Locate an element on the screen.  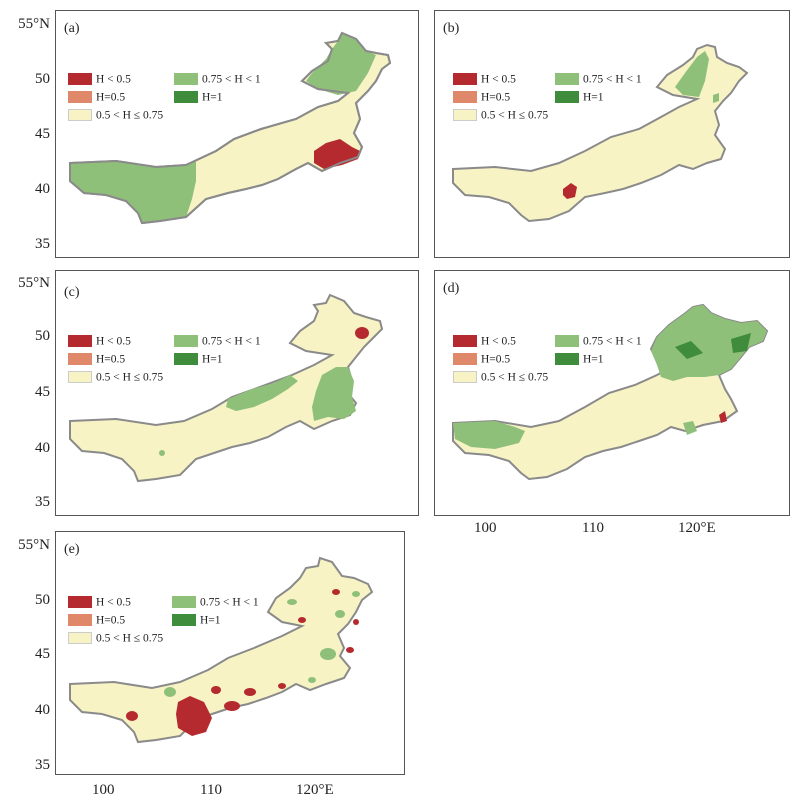
panel-label: (d) is located at coordinates (451, 288).